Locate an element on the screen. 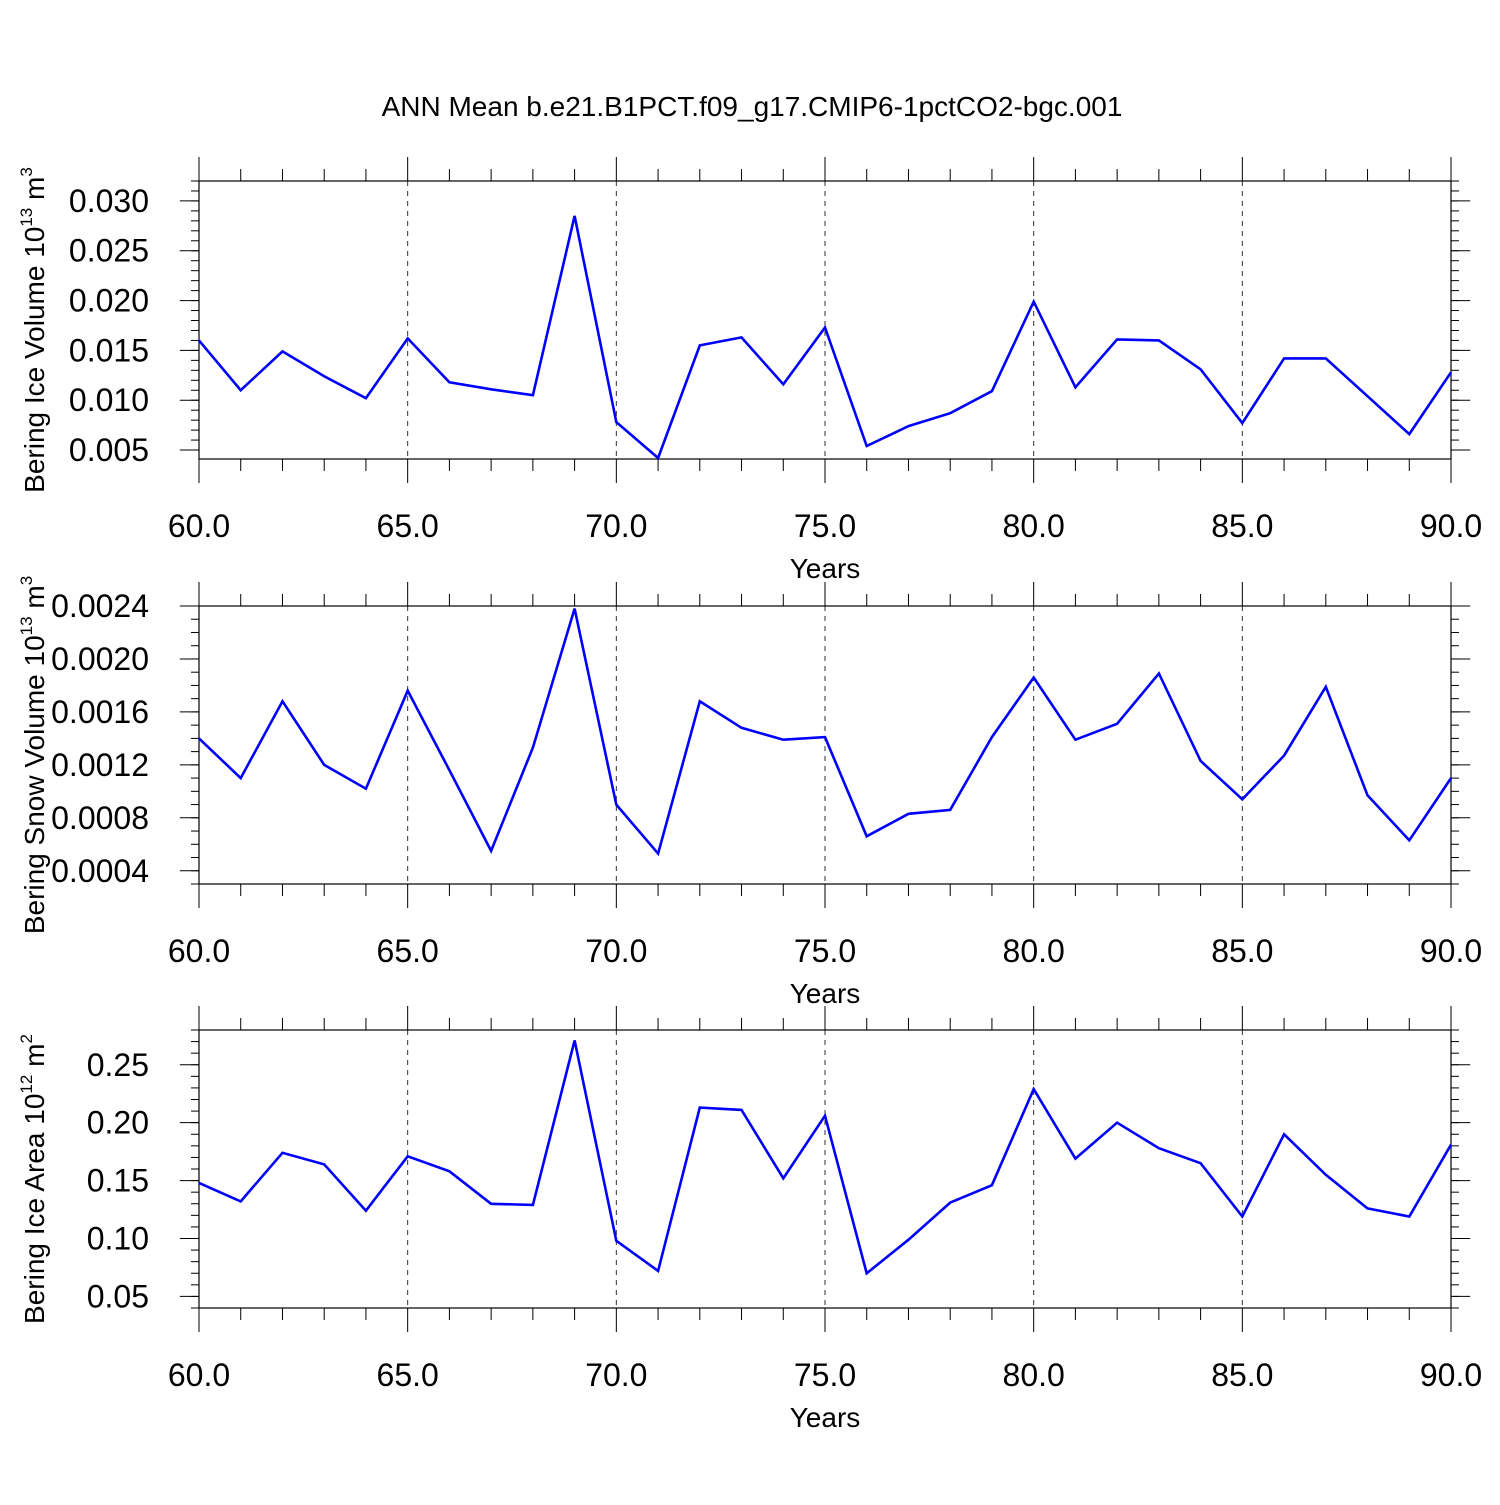 This screenshot has height=1505, width=1500. y-tick-label: 0.20 is located at coordinates (118, 1123).